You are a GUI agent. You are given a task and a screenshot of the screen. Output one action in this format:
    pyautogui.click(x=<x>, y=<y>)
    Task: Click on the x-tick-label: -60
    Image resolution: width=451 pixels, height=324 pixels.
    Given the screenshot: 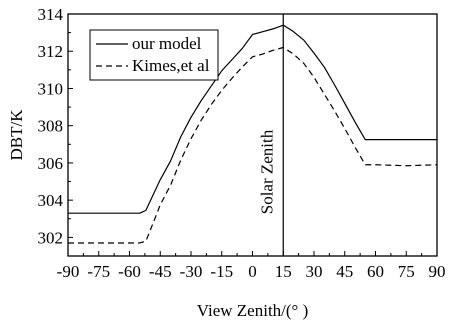 What is the action you would take?
    pyautogui.click(x=129, y=271)
    